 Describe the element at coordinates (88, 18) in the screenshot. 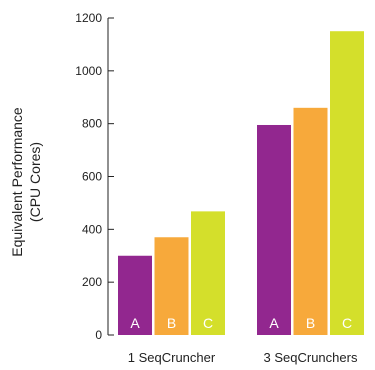

I see `y-tick-label: 1200` at that location.